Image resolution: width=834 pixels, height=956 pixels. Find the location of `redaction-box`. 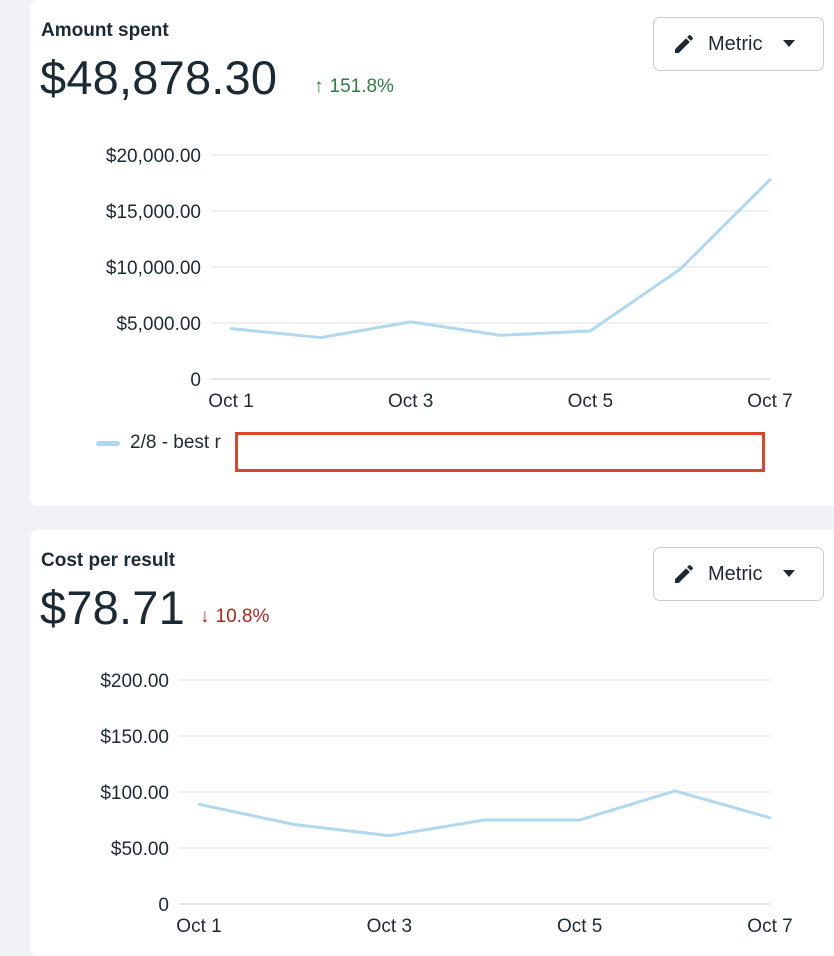

redaction-box is located at coordinates (500, 452).